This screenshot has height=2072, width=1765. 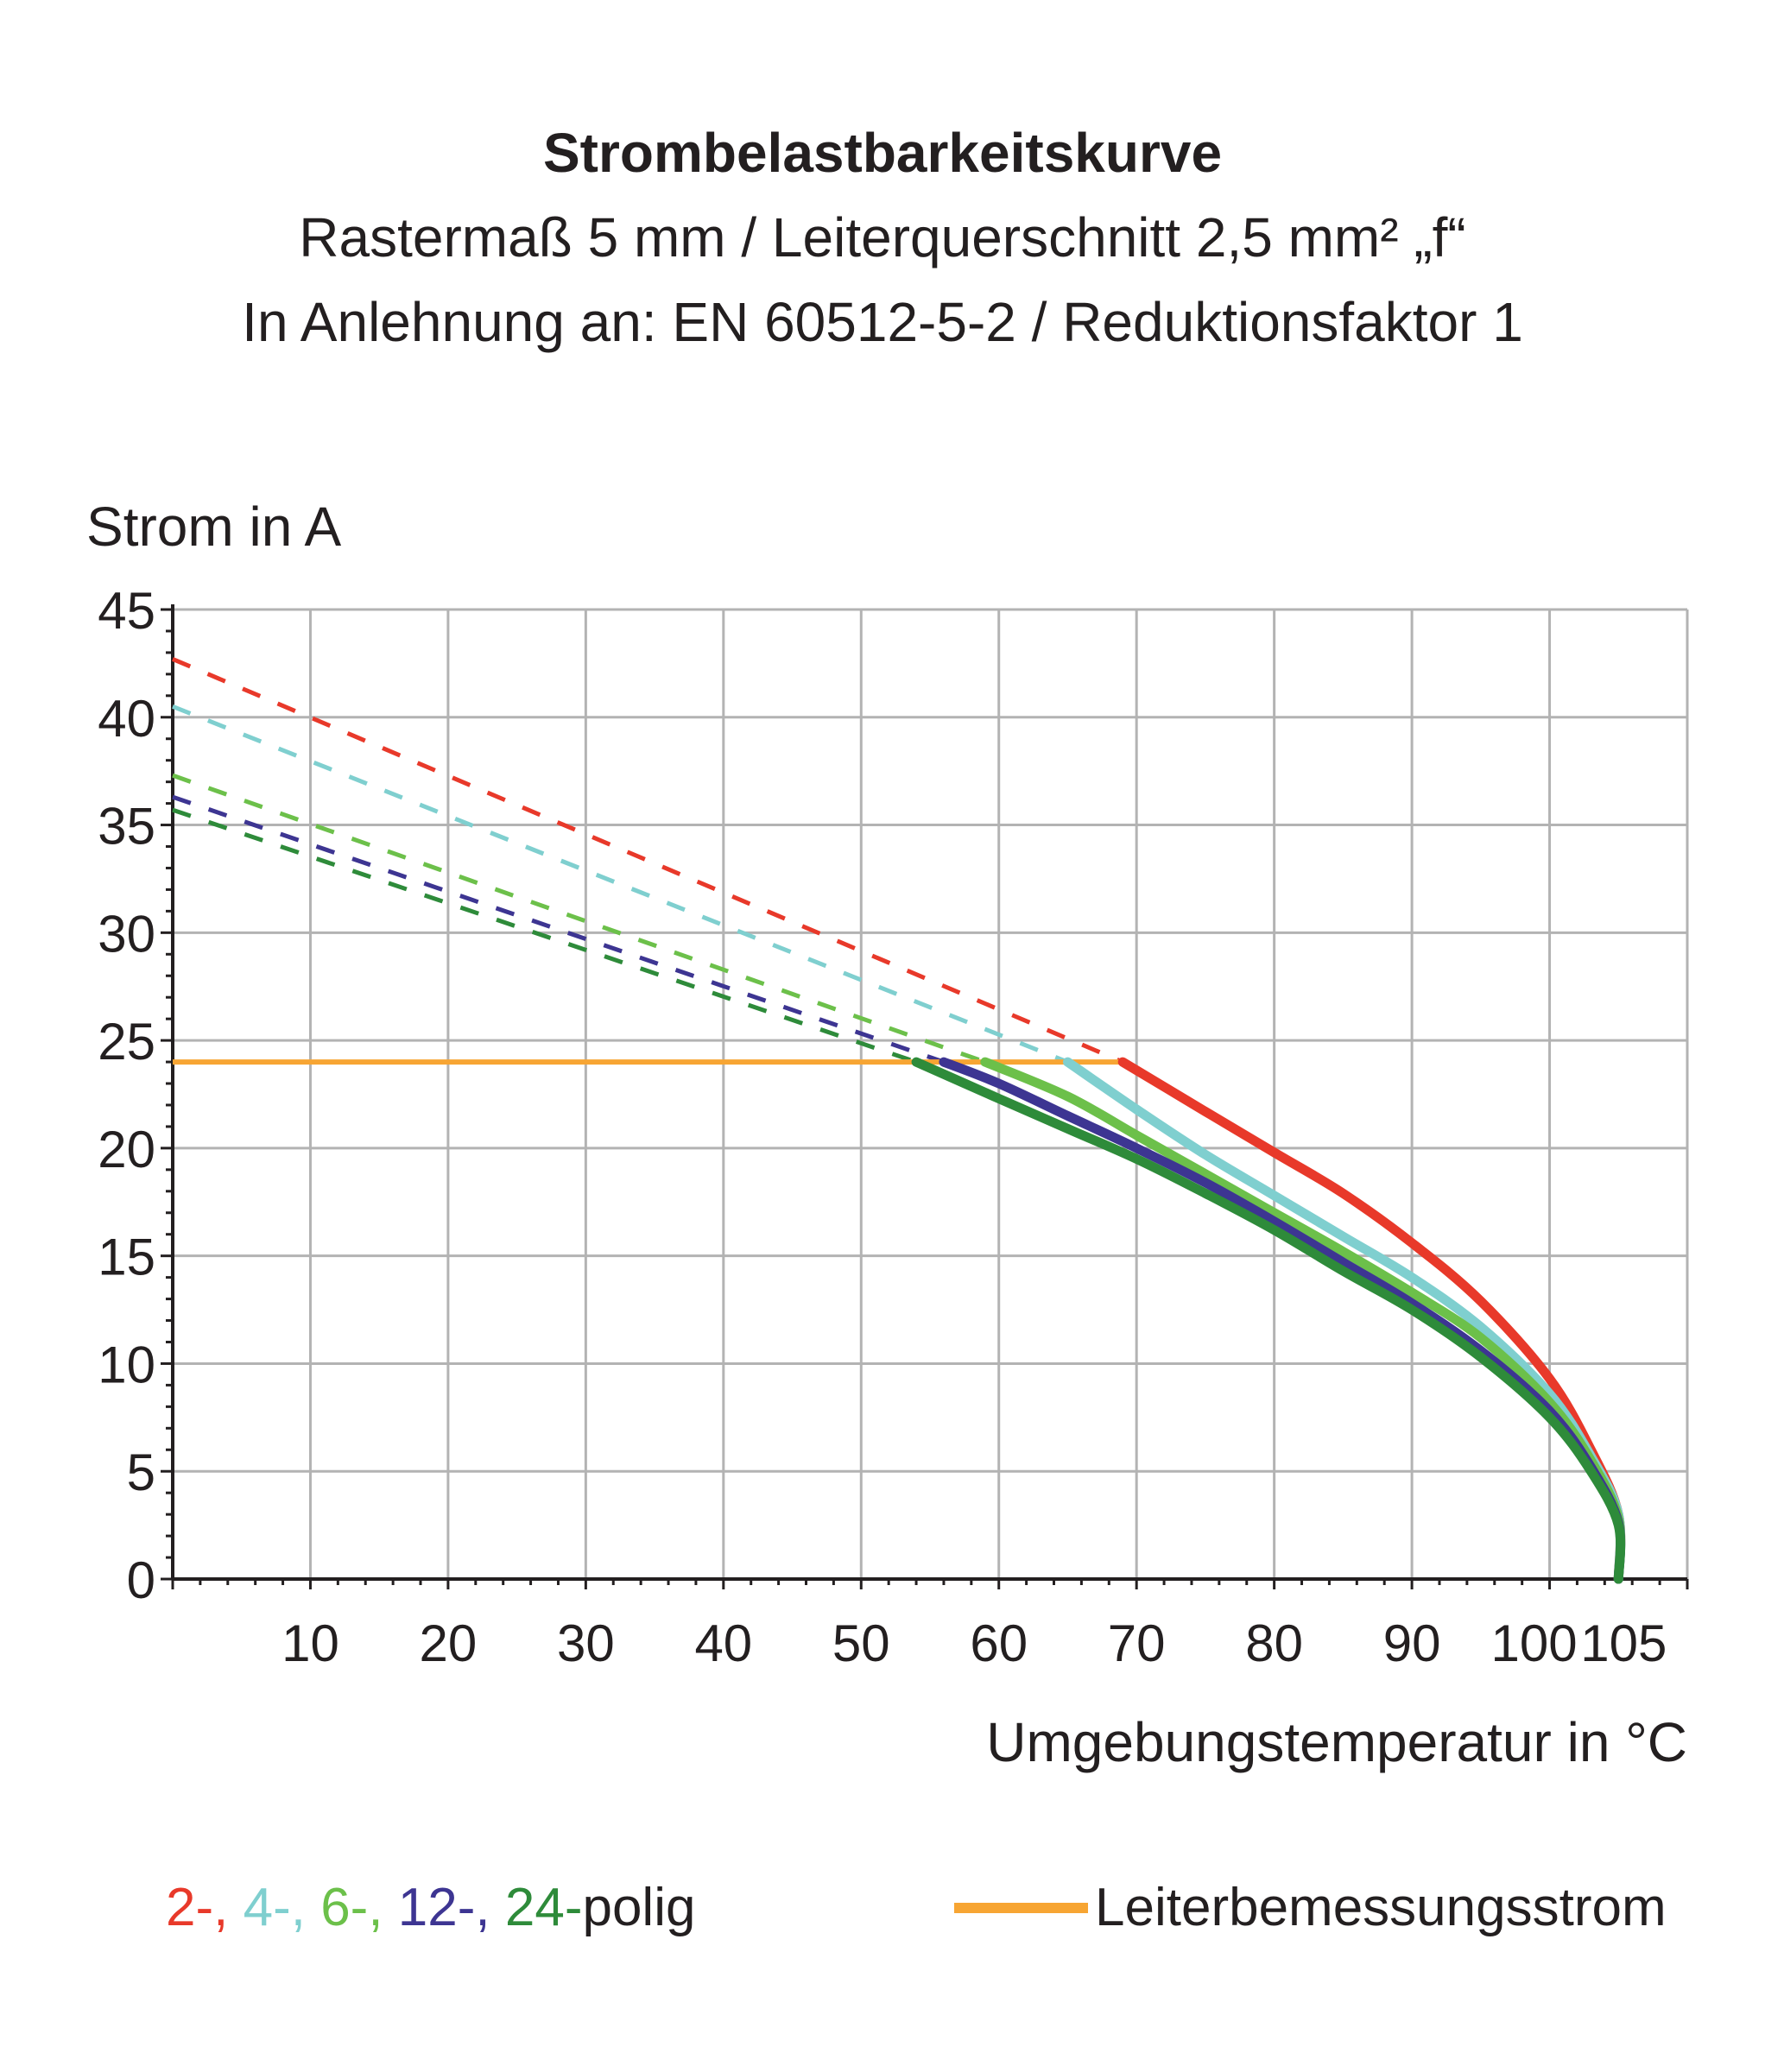 I want to click on series-24-solid-line, so click(x=1268, y=1320).